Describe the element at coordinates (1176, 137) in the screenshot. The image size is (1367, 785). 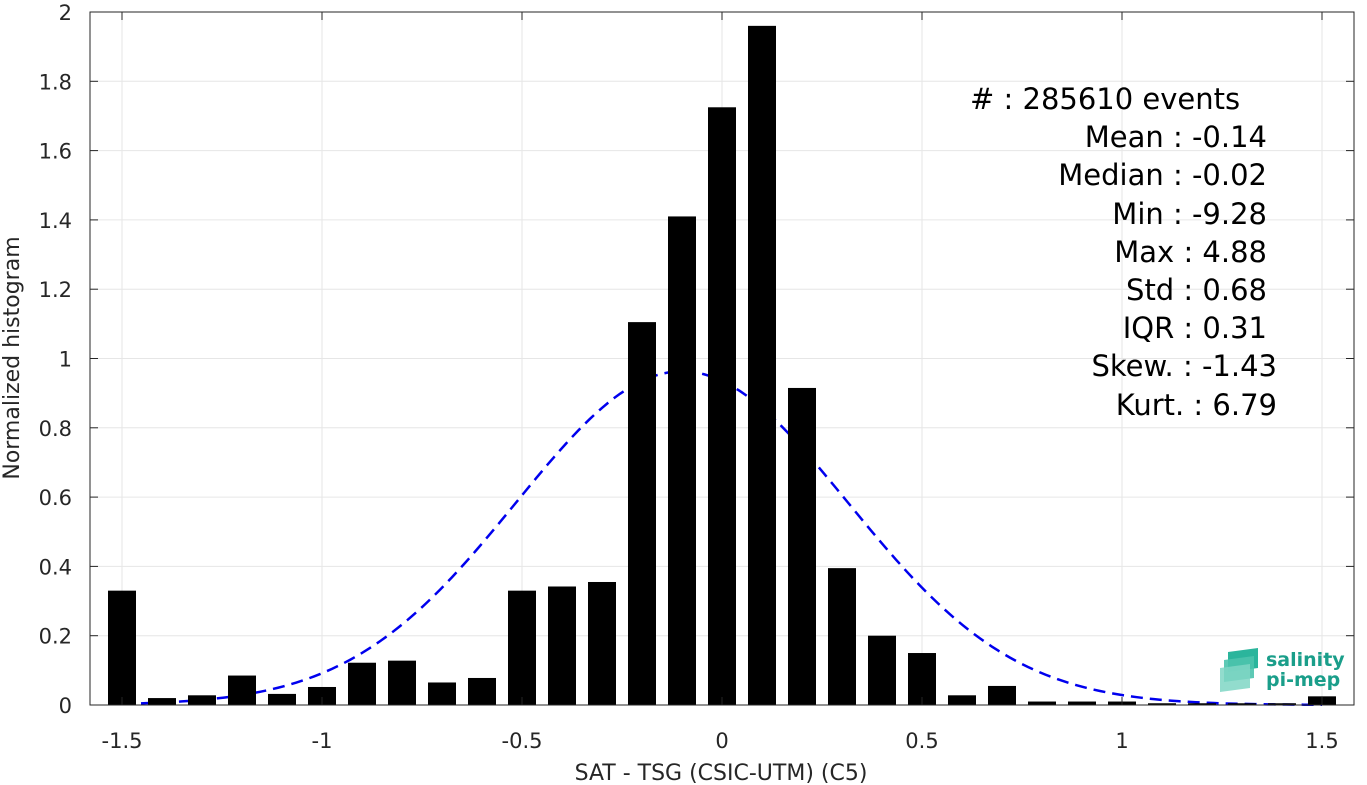
I see `stat-mean: Mean : -0.14` at that location.